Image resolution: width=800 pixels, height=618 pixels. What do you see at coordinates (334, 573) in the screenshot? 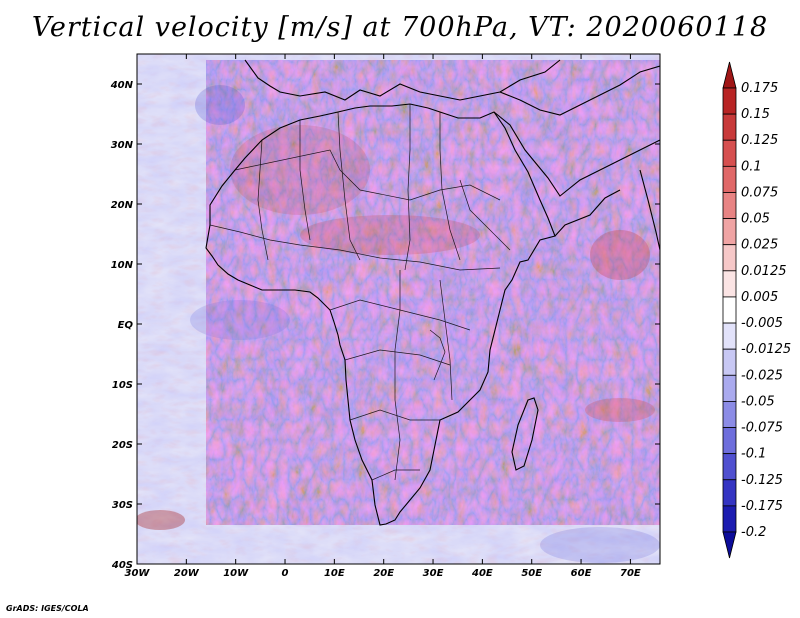
I see `lon-label: 10E` at bounding box center [334, 573].